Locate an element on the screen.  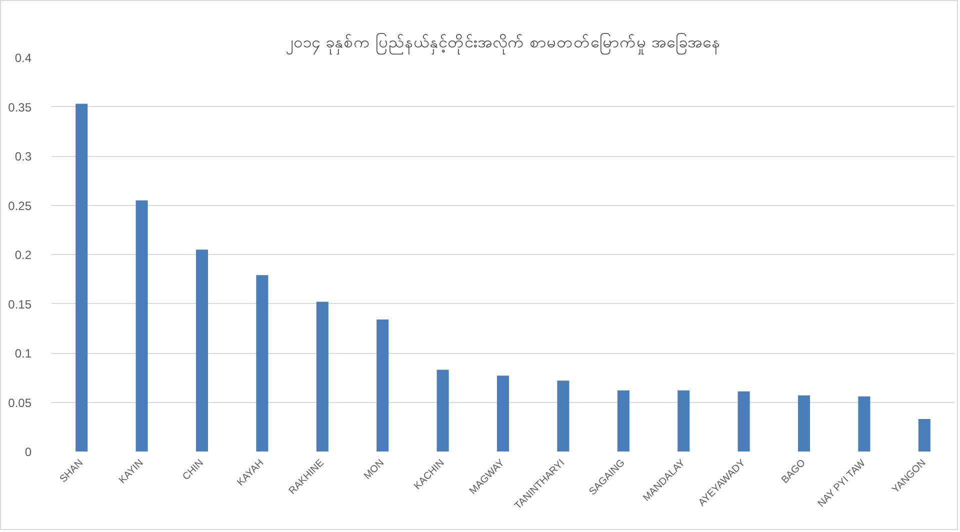
y-tick-label: 0 is located at coordinates (28, 452).